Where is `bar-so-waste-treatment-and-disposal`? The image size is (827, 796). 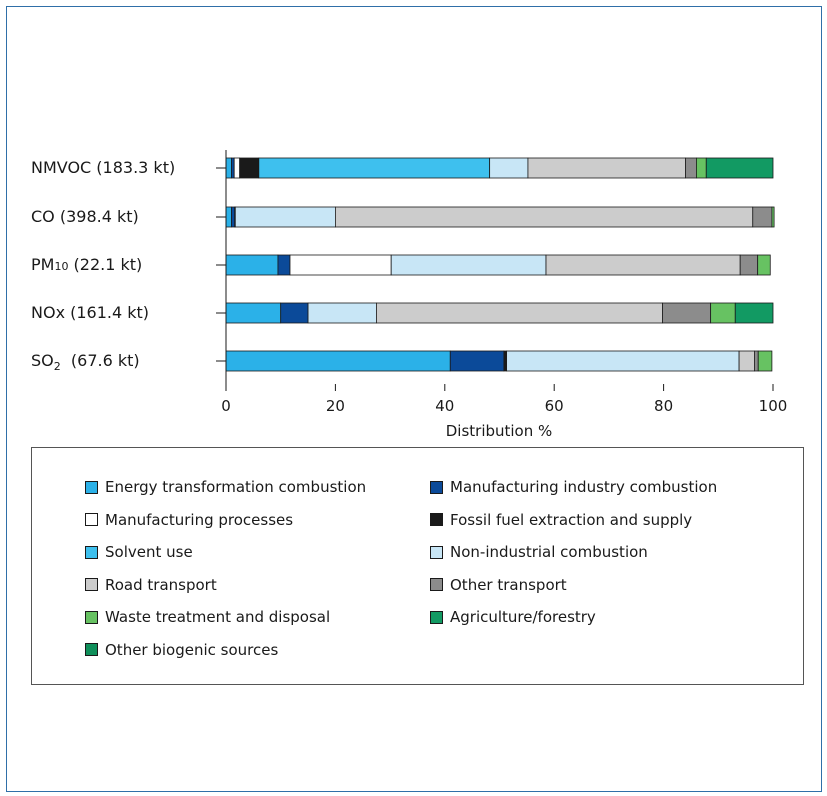
bar-so-waste-treatment-and-disposal is located at coordinates (765, 361).